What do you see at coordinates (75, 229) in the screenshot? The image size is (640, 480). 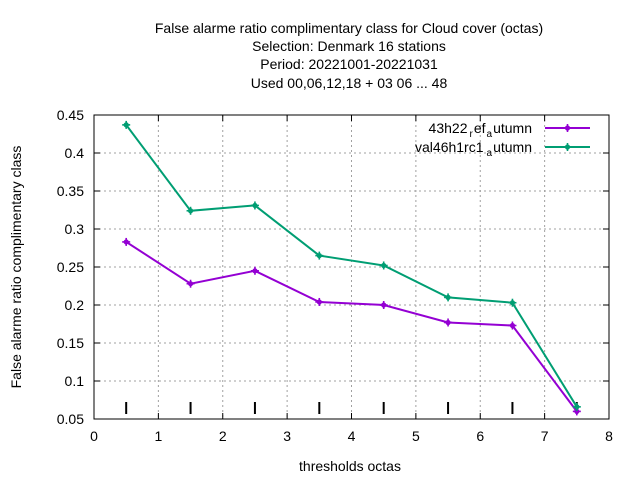 I see `y-tick-label: 0.3` at bounding box center [75, 229].